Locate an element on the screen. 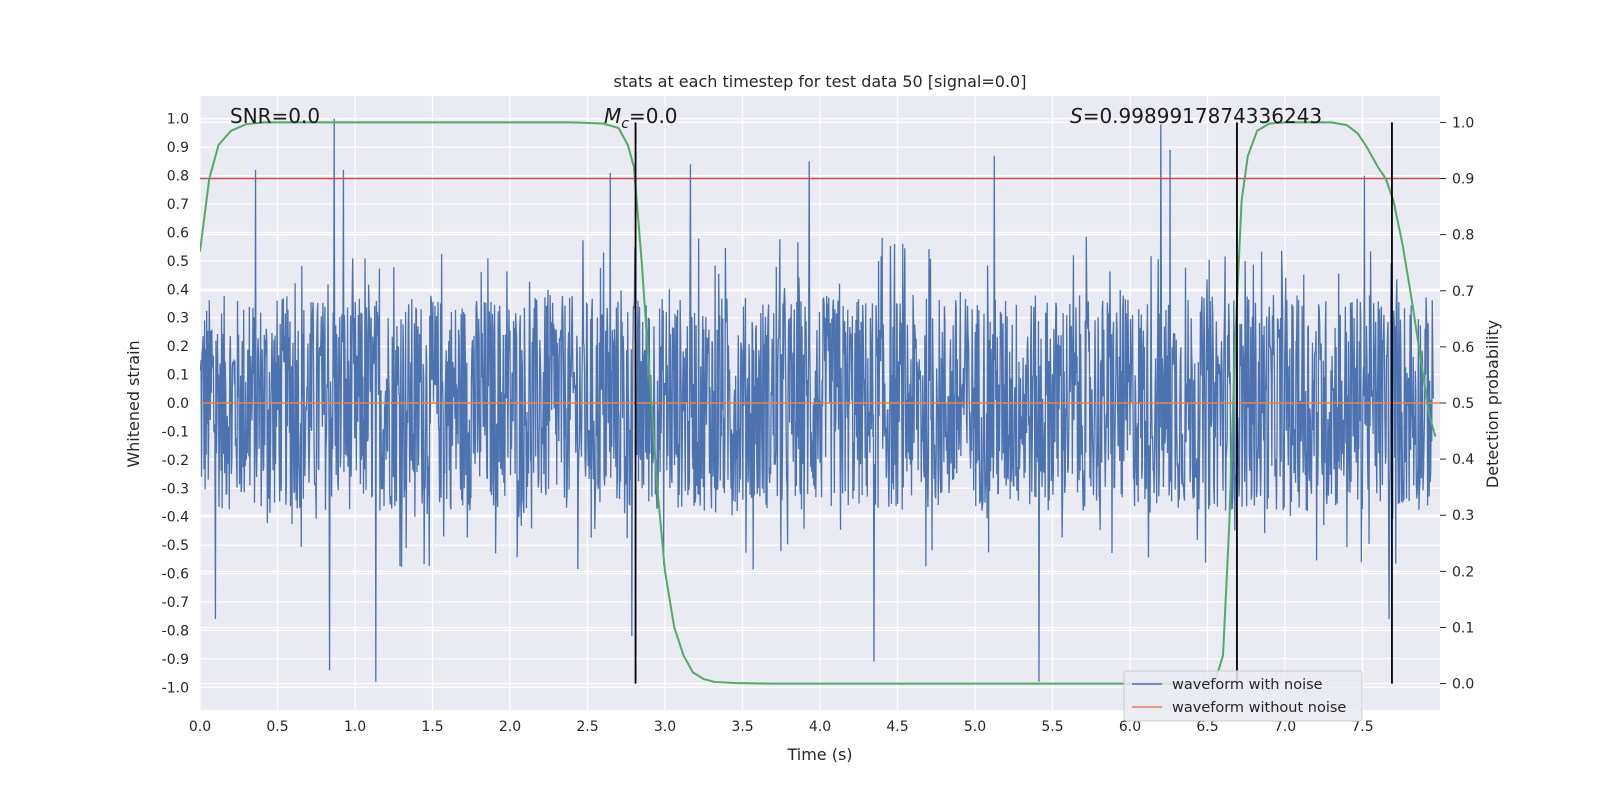 This screenshot has height=800, width=1600. y-tick-label: -0.1 is located at coordinates (175, 432).